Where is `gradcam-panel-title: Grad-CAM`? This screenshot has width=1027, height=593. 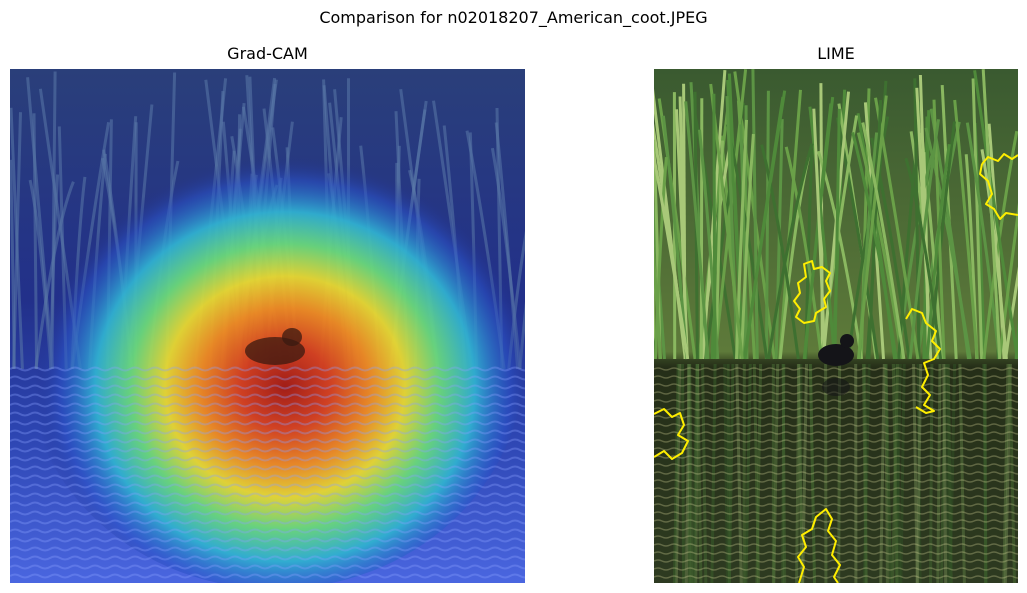 gradcam-panel-title: Grad-CAM is located at coordinates (267, 53).